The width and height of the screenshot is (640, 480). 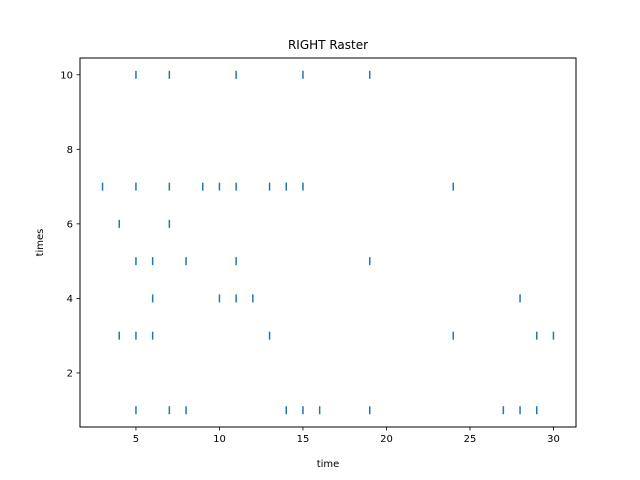 I want to click on y-tick-label: 6, so click(x=70, y=224).